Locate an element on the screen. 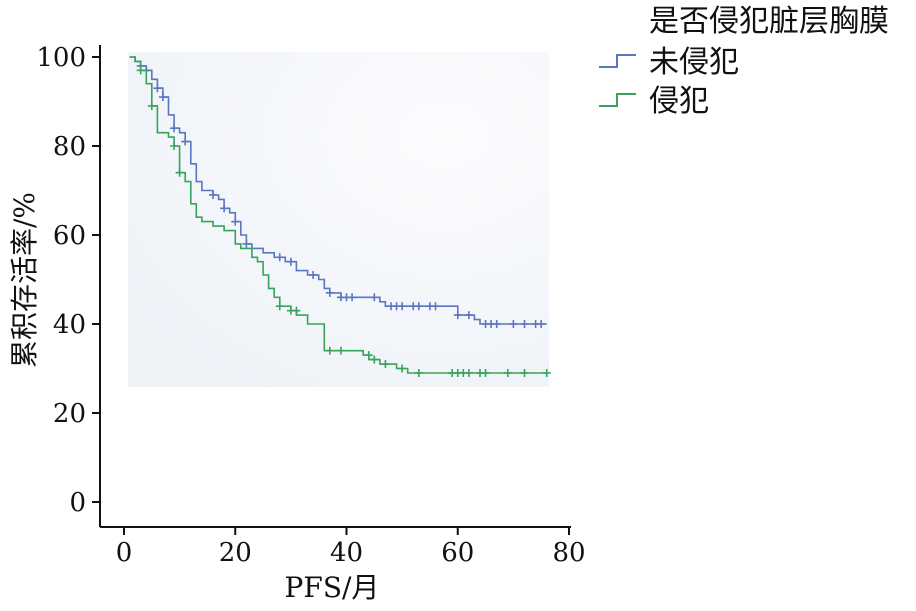 The height and width of the screenshot is (611, 916). x-tick-label: 20 is located at coordinates (235, 553).